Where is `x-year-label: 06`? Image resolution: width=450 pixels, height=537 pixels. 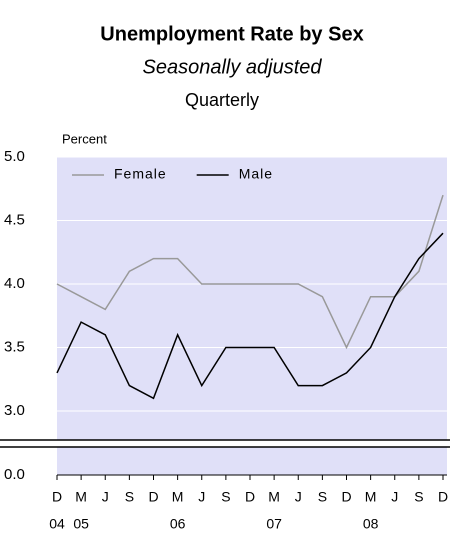
x-year-label: 06 is located at coordinates (178, 524).